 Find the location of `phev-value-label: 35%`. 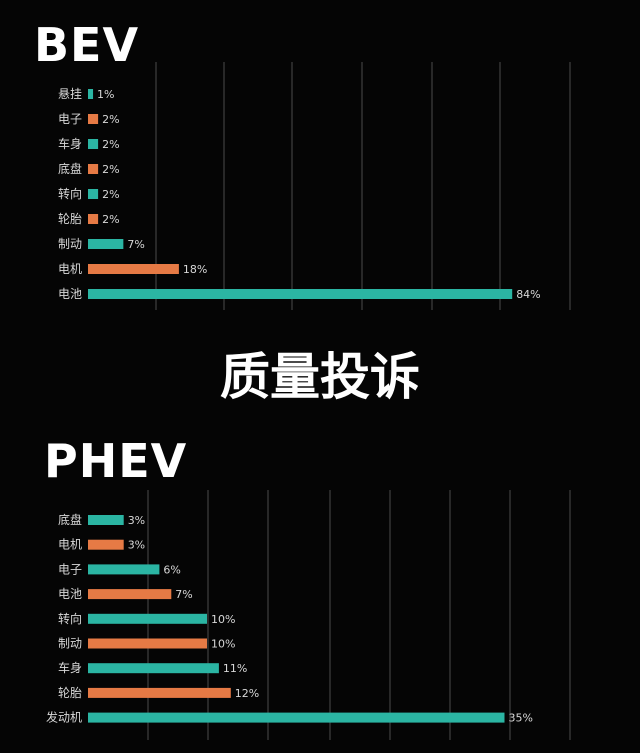

phev-value-label: 35% is located at coordinates (521, 718).